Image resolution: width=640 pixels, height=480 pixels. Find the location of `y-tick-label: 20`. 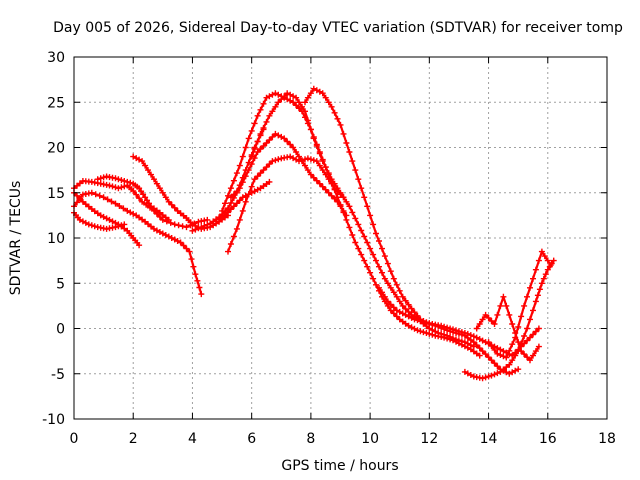

y-tick-label: 20 is located at coordinates (56, 149).